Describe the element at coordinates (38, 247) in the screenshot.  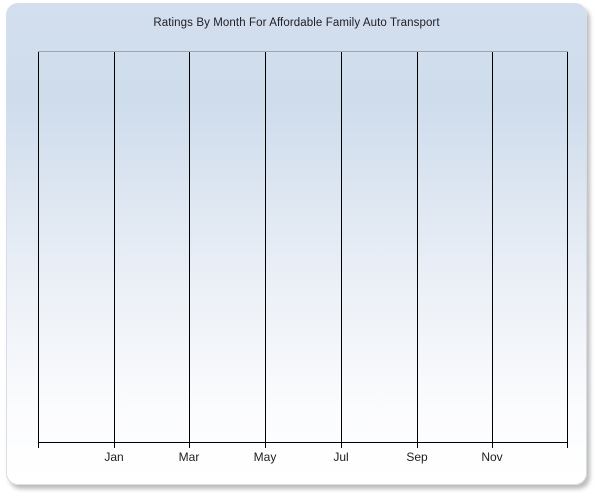
I see `y-axis-line` at that location.